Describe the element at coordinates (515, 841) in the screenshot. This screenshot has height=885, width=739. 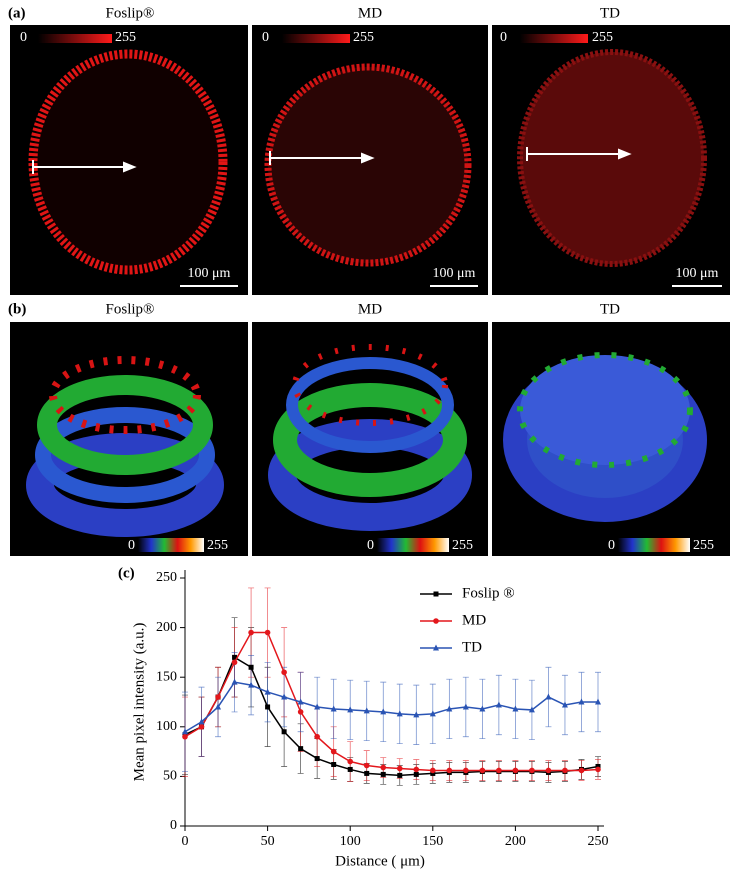
I see `x-tick-label: 200` at that location.